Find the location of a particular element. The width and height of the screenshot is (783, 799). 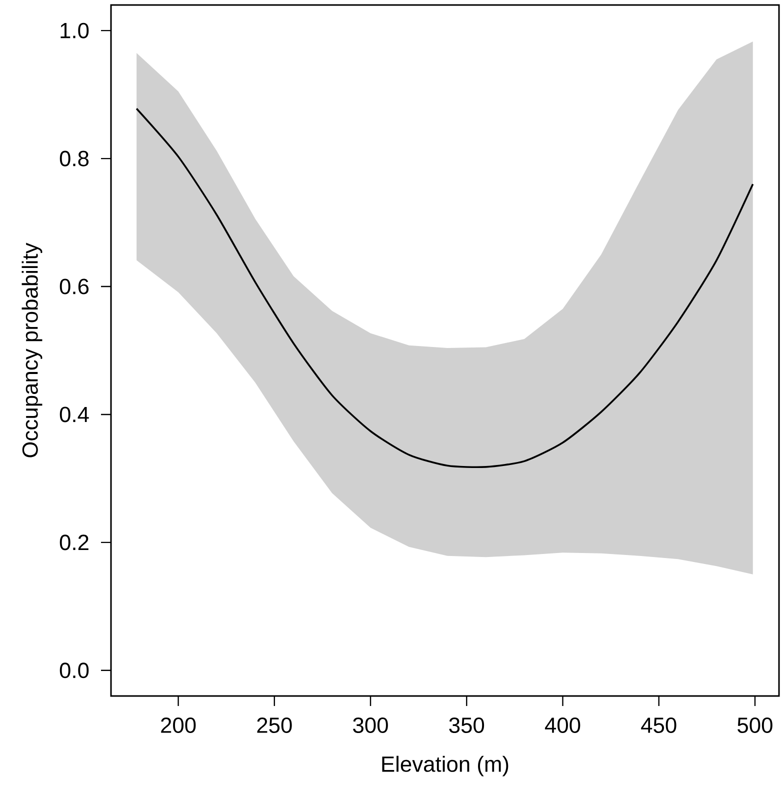

y-tick-label: 0.8 is located at coordinates (74, 158).